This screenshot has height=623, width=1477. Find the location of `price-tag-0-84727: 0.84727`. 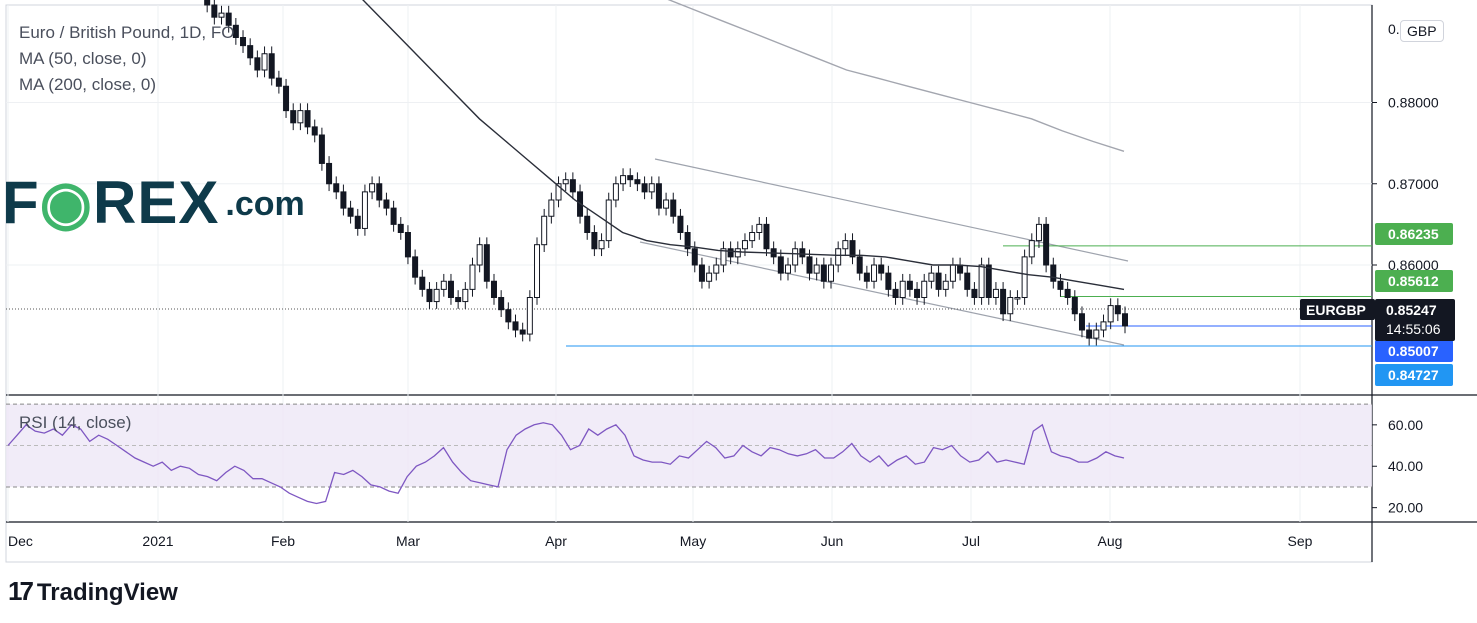

price-tag-0-84727: 0.84727 is located at coordinates (1413, 375).